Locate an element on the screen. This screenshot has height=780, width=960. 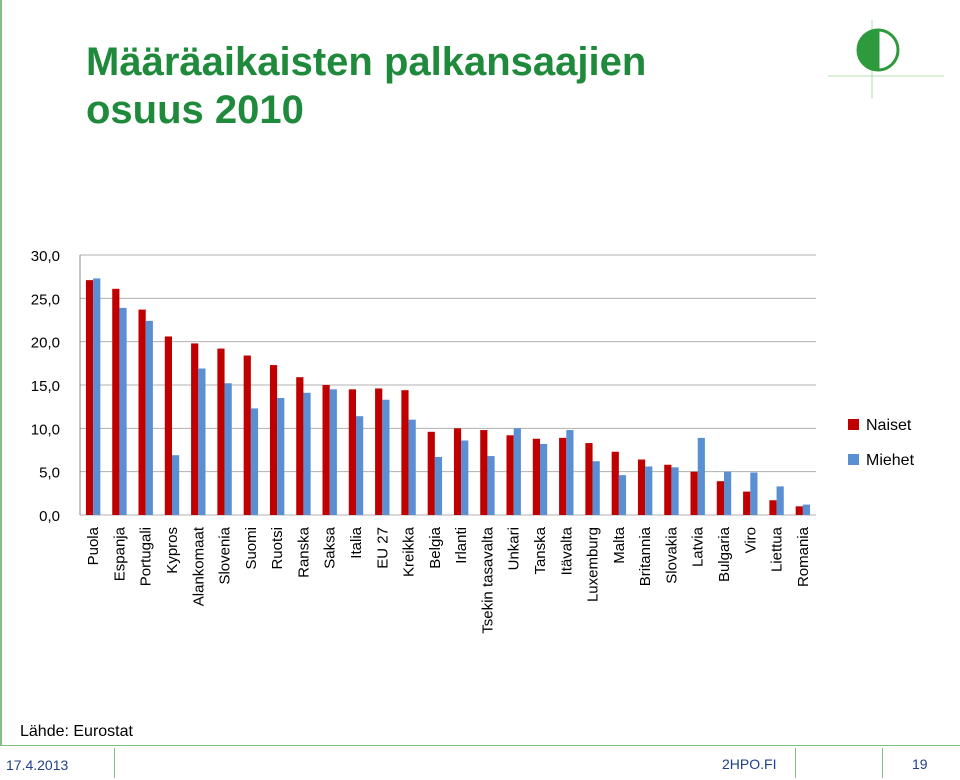
x-tick-label: Itävalta is located at coordinates (566, 550).